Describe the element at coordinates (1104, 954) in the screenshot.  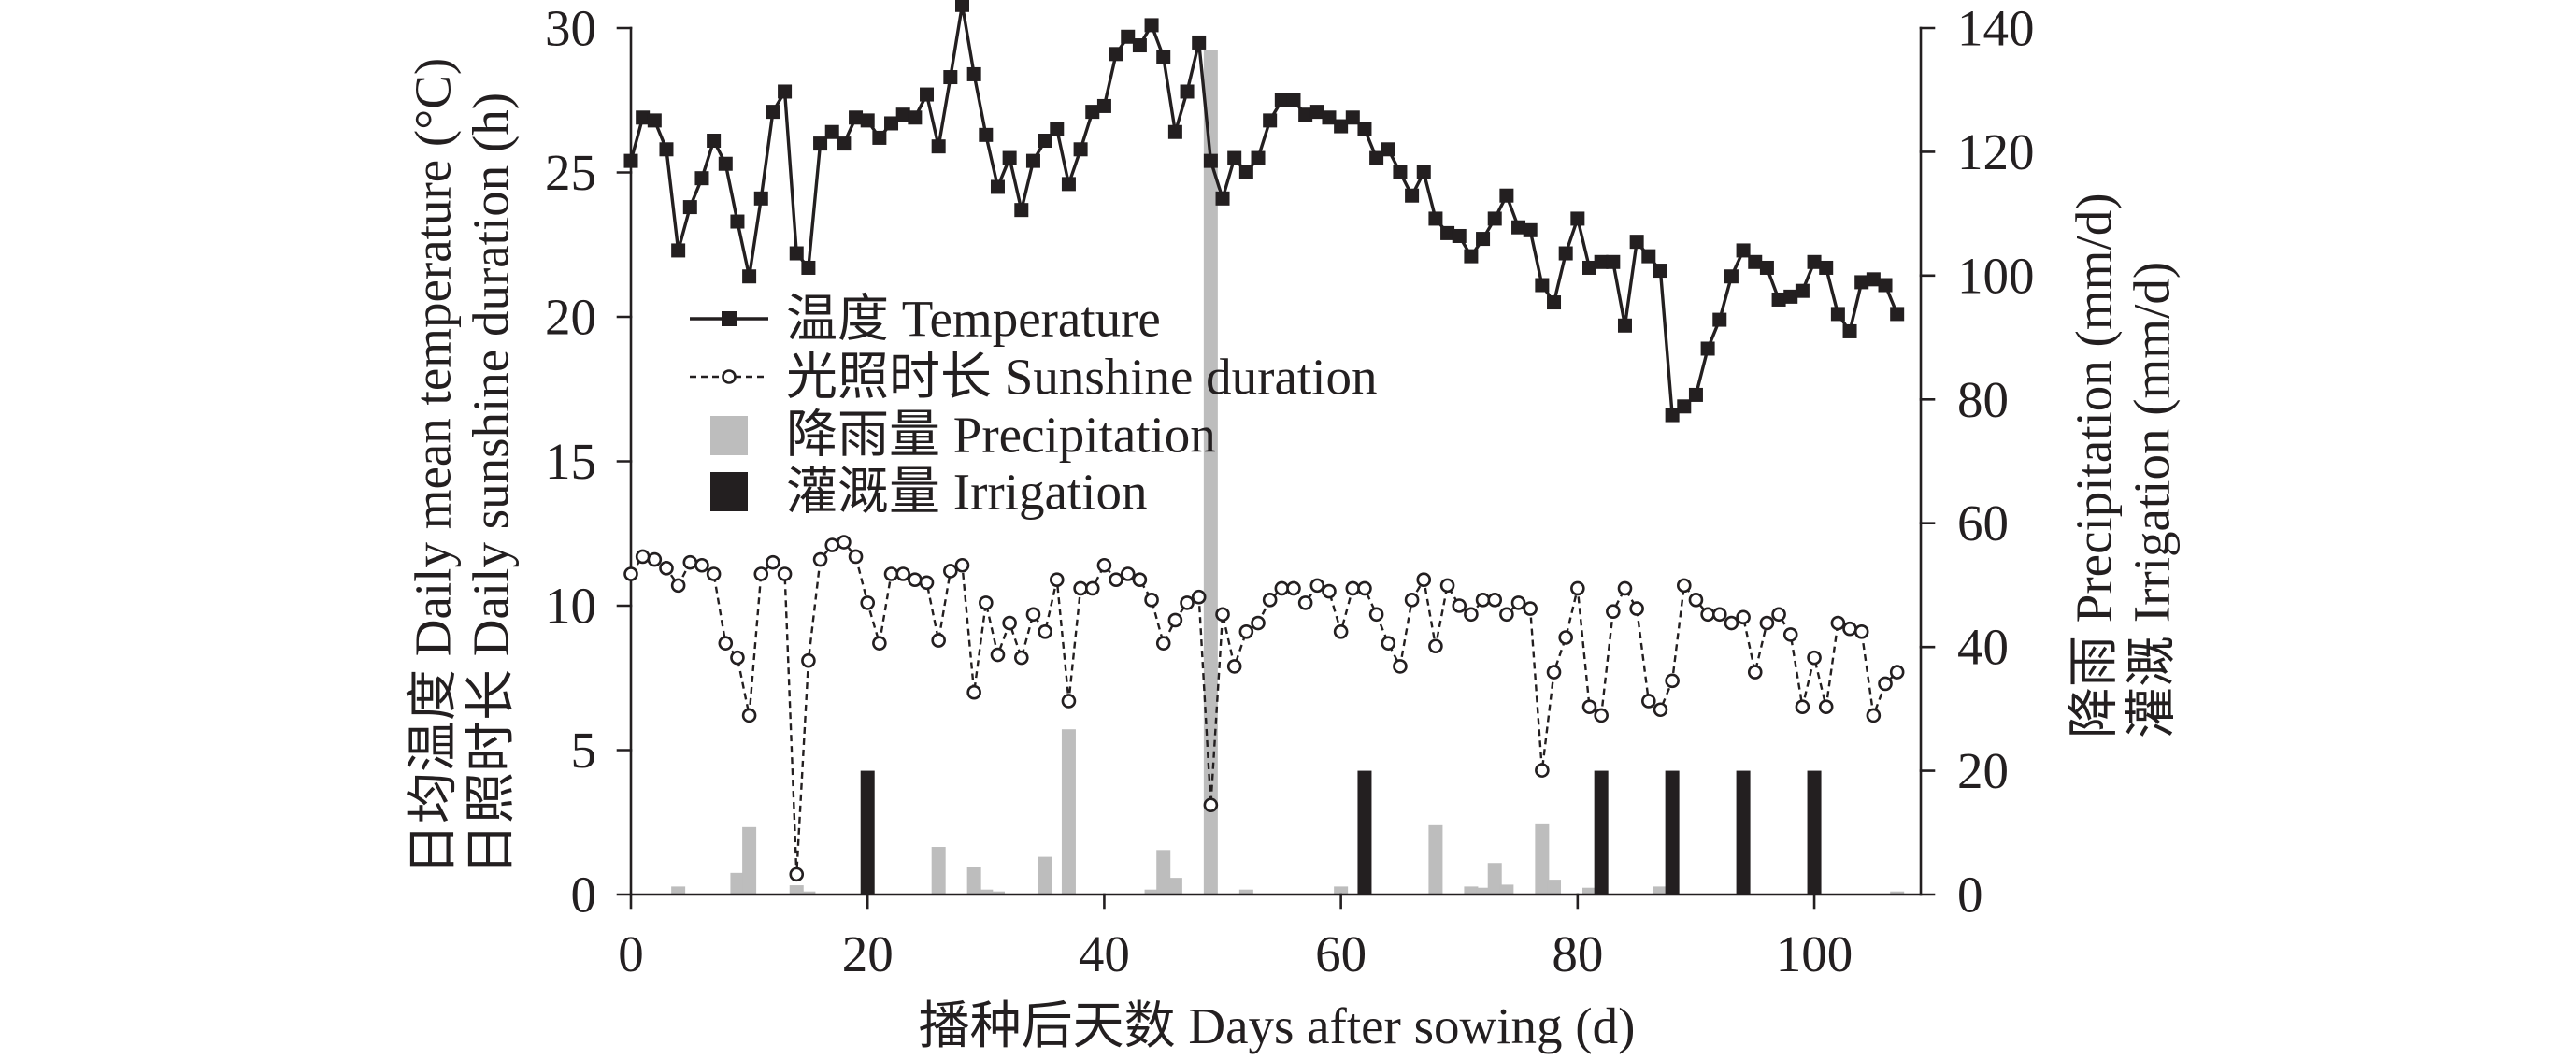
I see `x-tick-label: 40` at that location.